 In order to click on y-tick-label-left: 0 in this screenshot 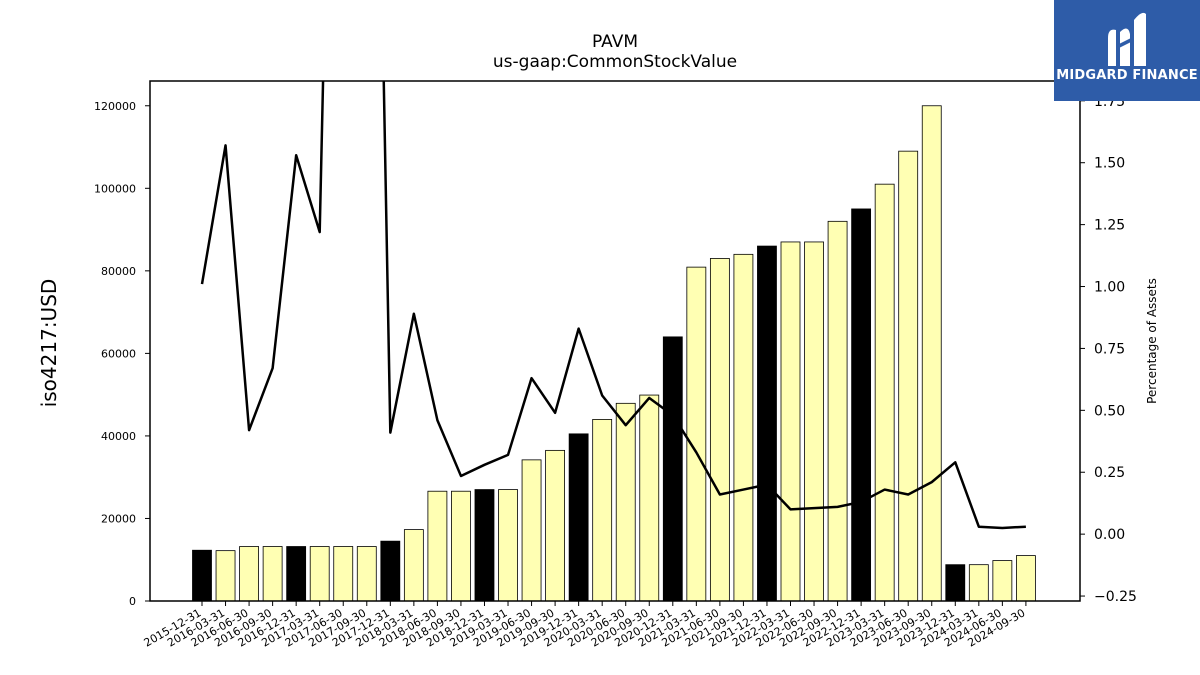, I will do `click(132, 601)`.